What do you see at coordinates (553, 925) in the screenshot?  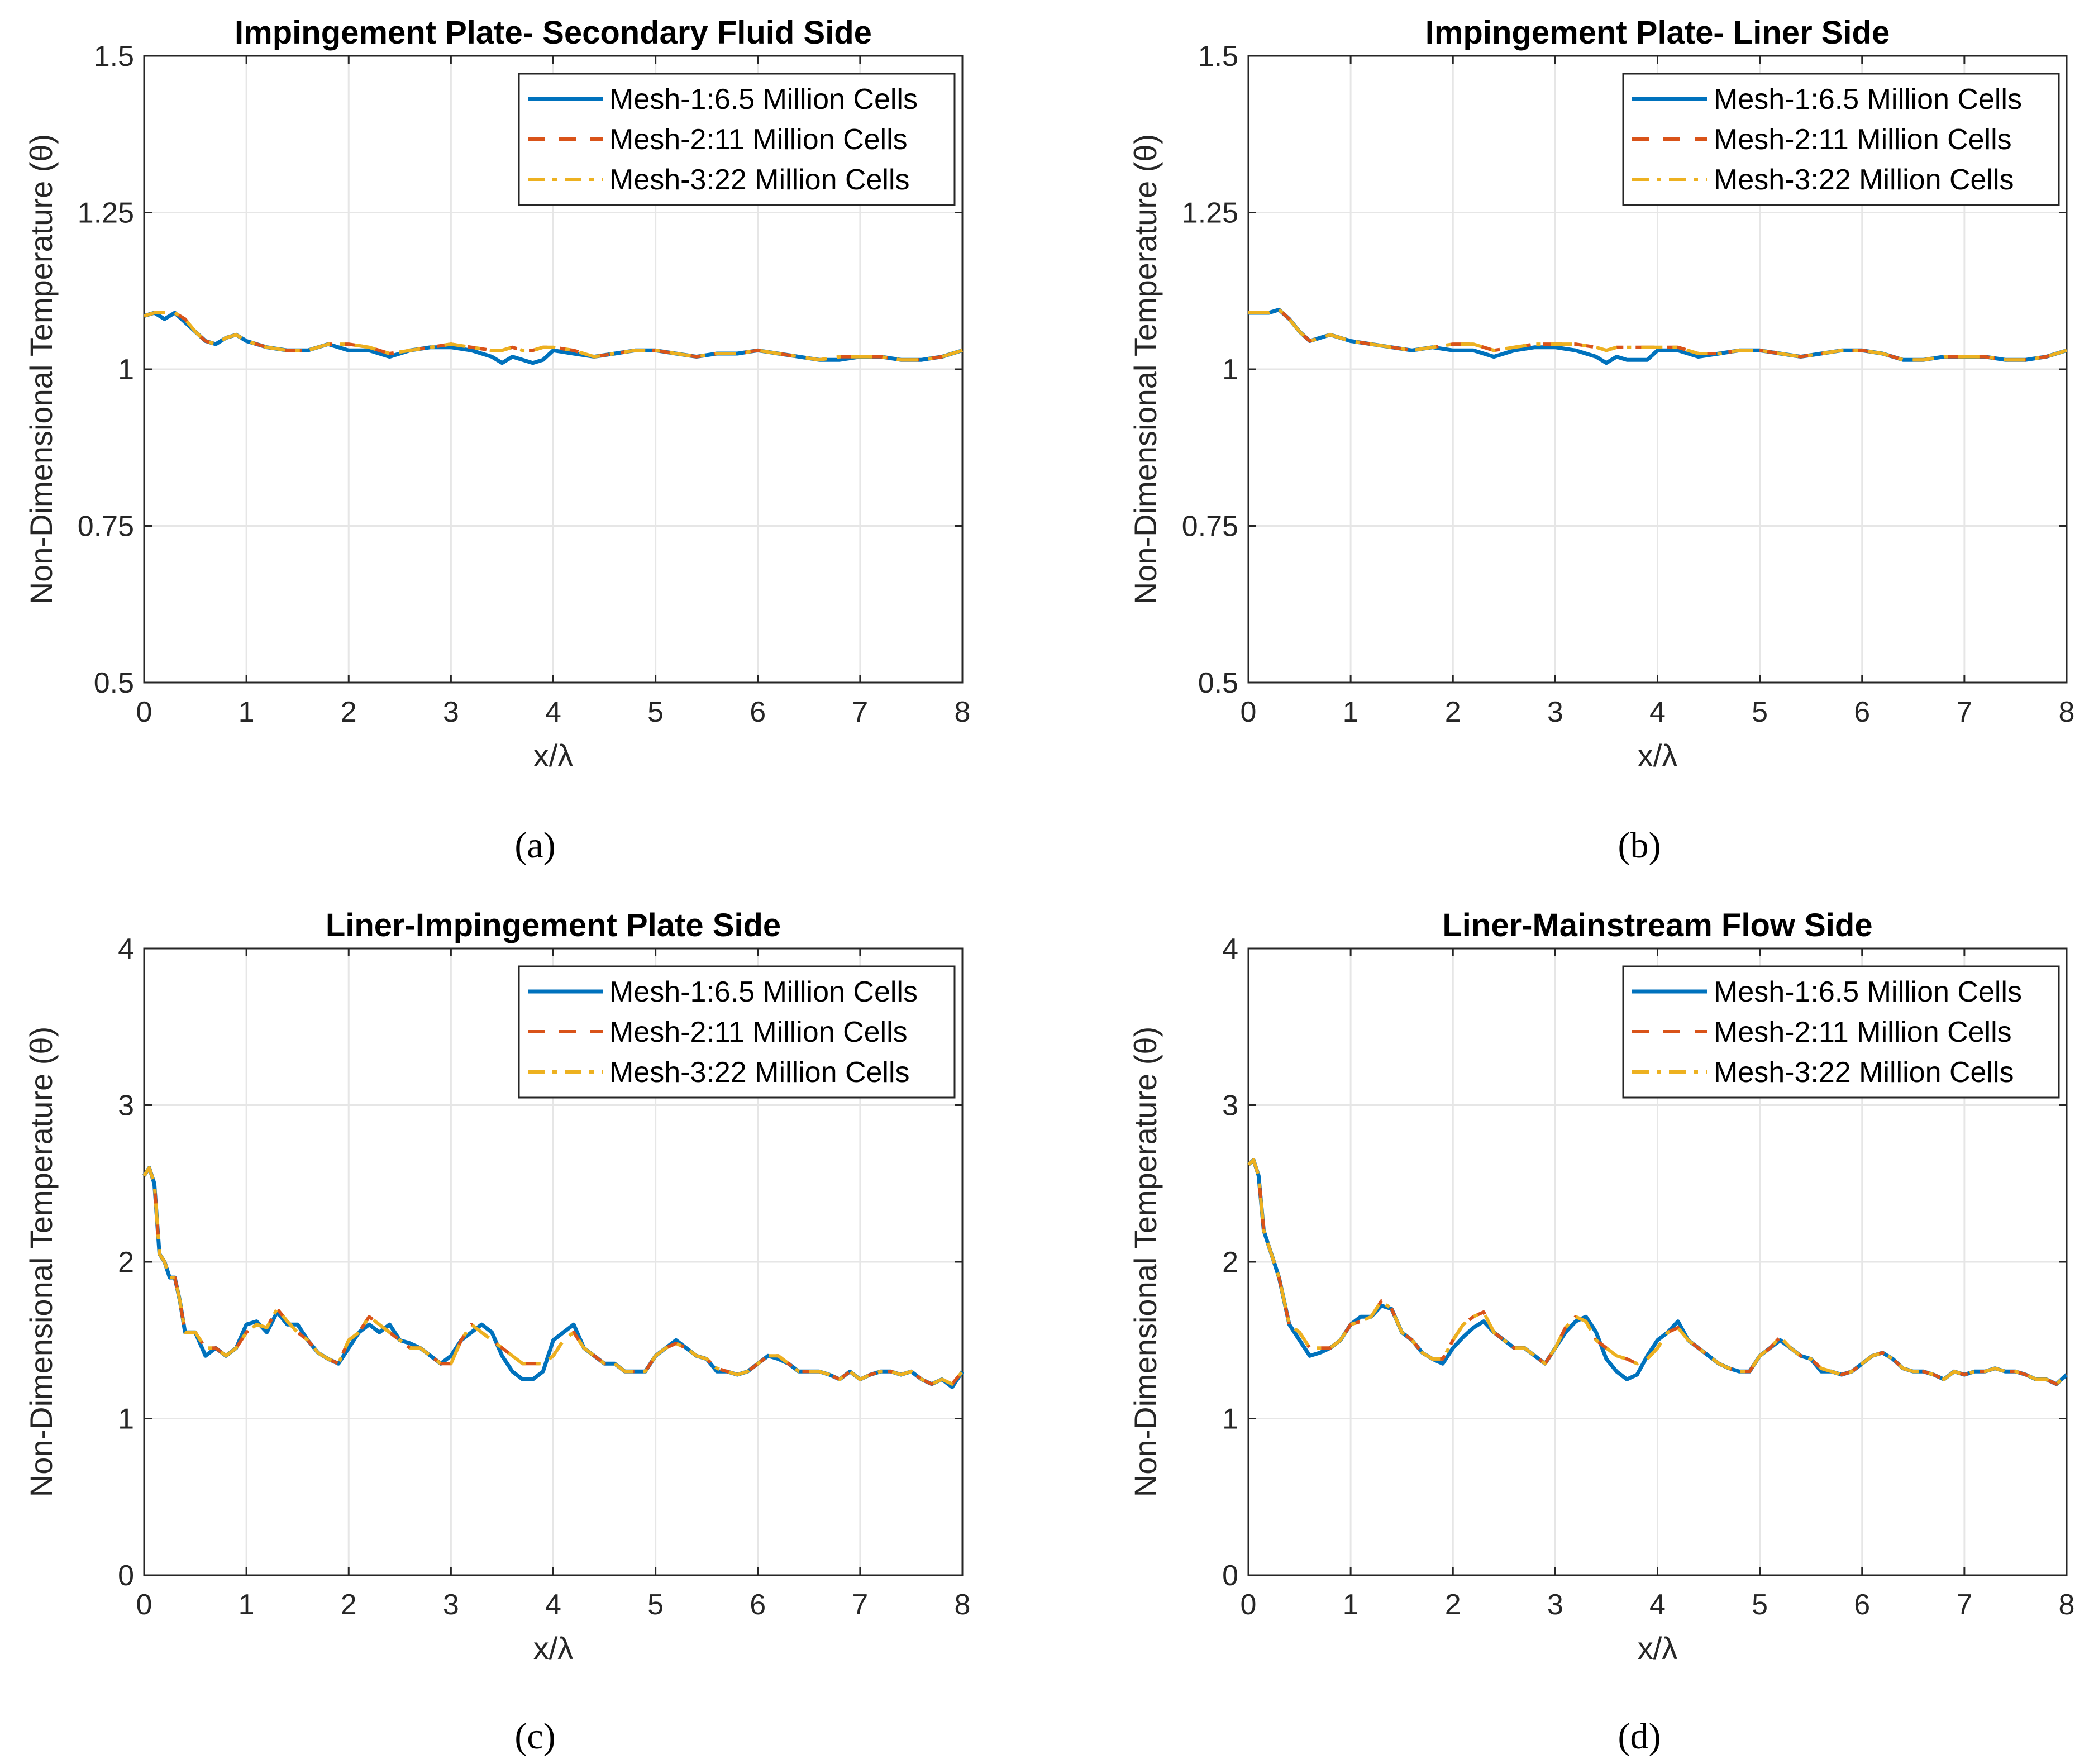 I see `chart-title: Liner-Impingement Plate Side` at bounding box center [553, 925].